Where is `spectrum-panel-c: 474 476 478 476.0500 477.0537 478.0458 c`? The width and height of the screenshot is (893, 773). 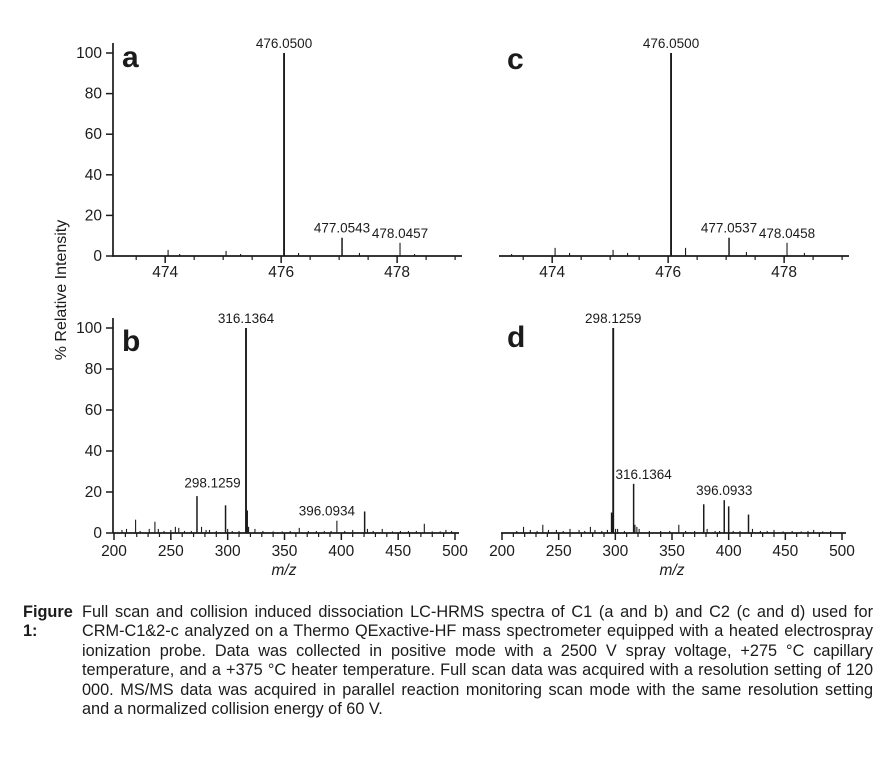
spectrum-panel-c: 474 476 478 476.0500 477.0537 478.0458 c is located at coordinates (674, 158).